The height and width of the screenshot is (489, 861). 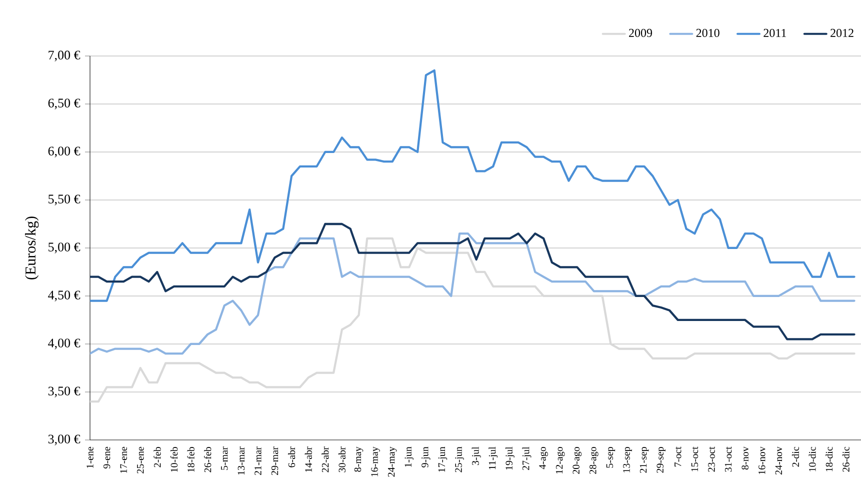 I want to click on x-tick-label: 27-jul, so click(x=527, y=458).